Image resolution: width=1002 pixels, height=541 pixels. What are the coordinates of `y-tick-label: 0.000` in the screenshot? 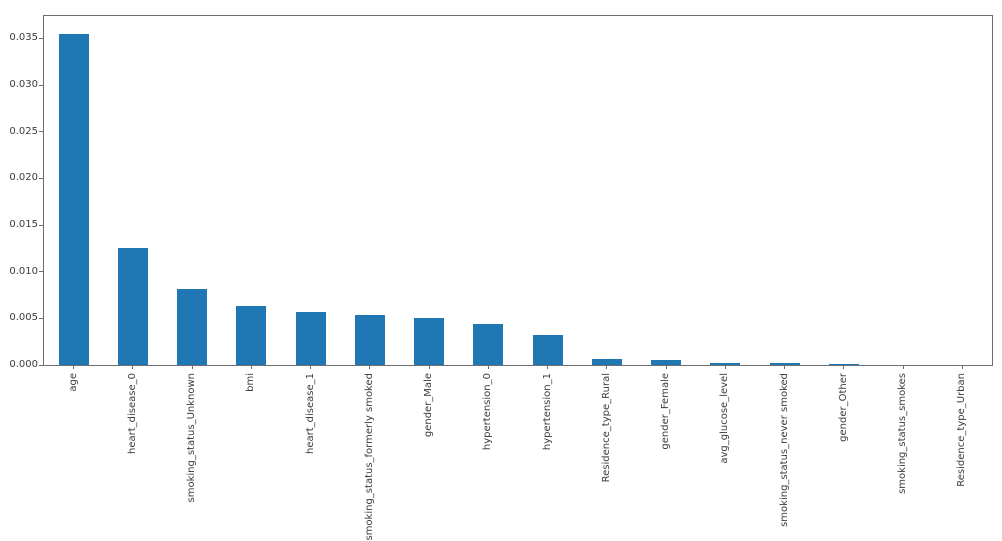 It's located at (23, 364).